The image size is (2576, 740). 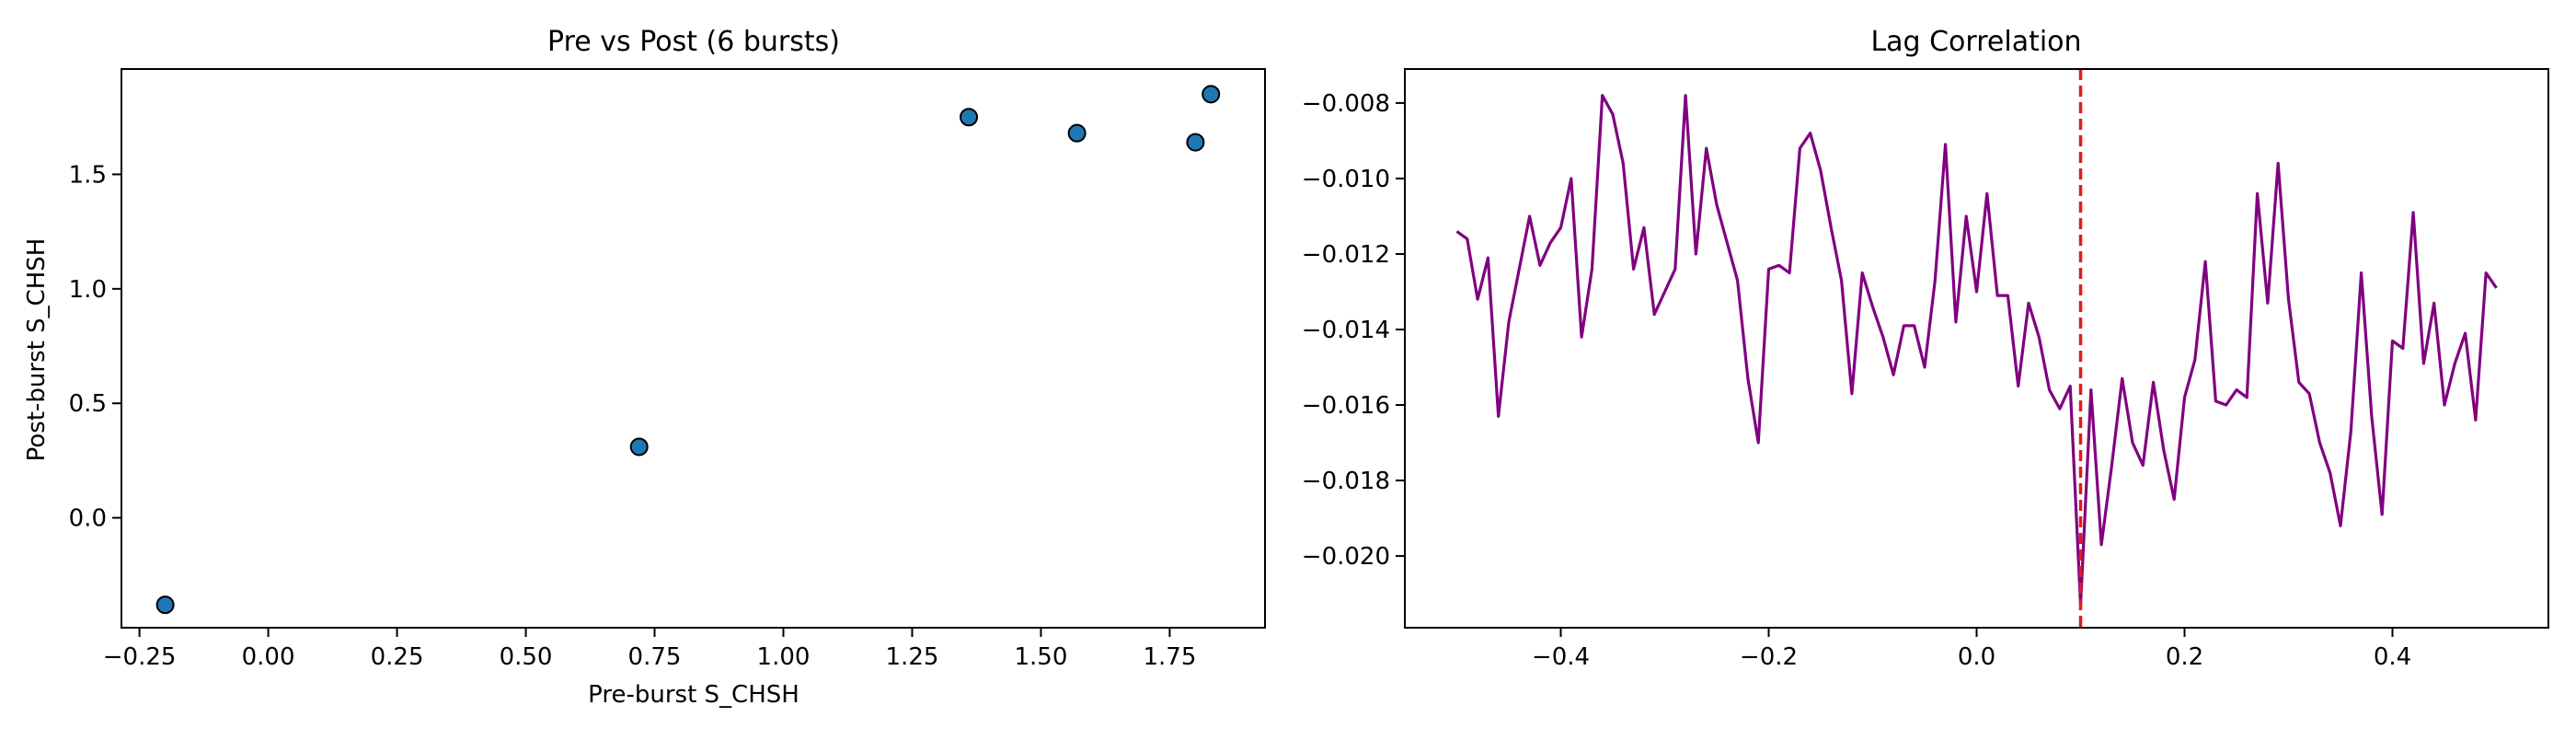 What do you see at coordinates (526, 657) in the screenshot?
I see `scatter-x-tick-label: 0.50` at bounding box center [526, 657].